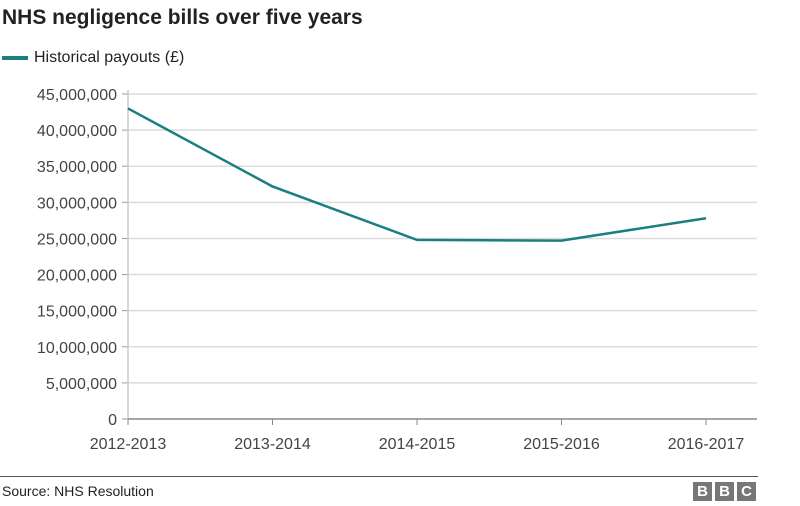 The height and width of the screenshot is (506, 800). I want to click on y-tick-label: 35,000,000, so click(77, 167).